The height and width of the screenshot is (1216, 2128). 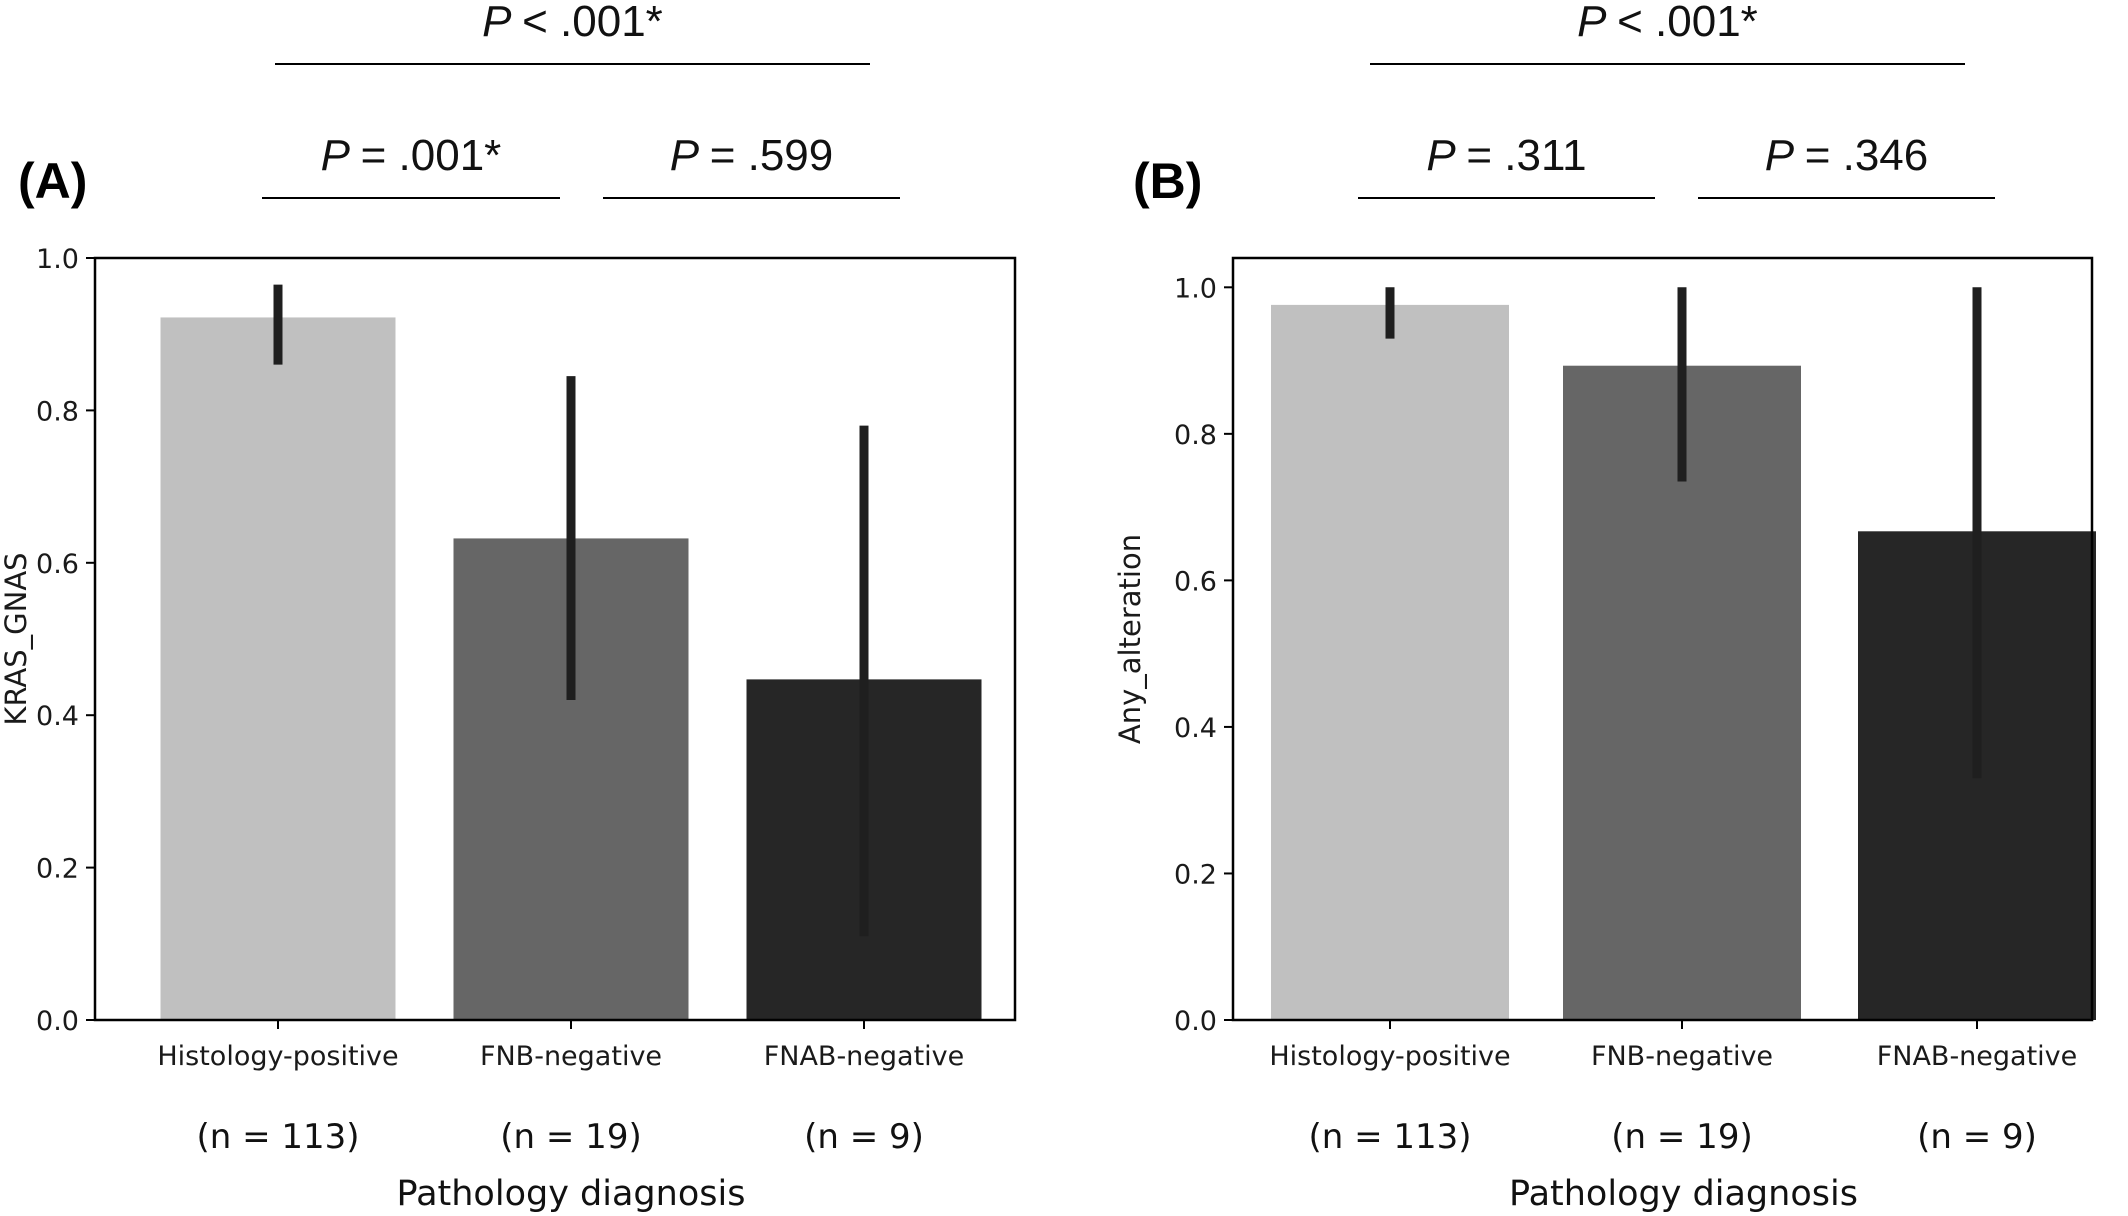 I want to click on p-value-label: P = .311, so click(x=1506, y=155).